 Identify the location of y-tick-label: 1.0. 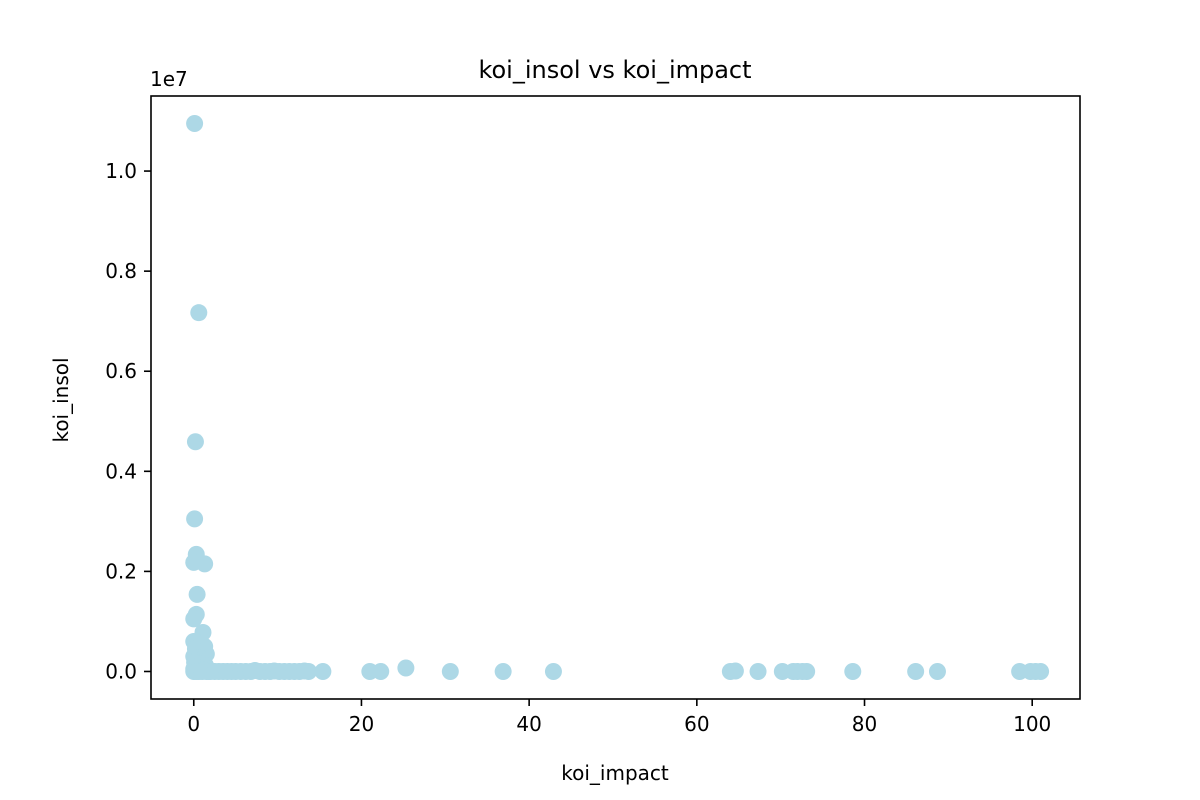
(121, 171).